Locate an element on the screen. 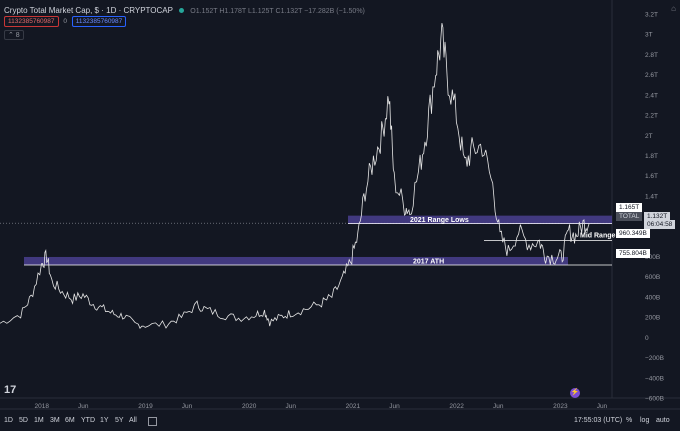  timeframe-5d: 5D is located at coordinates (23, 420).